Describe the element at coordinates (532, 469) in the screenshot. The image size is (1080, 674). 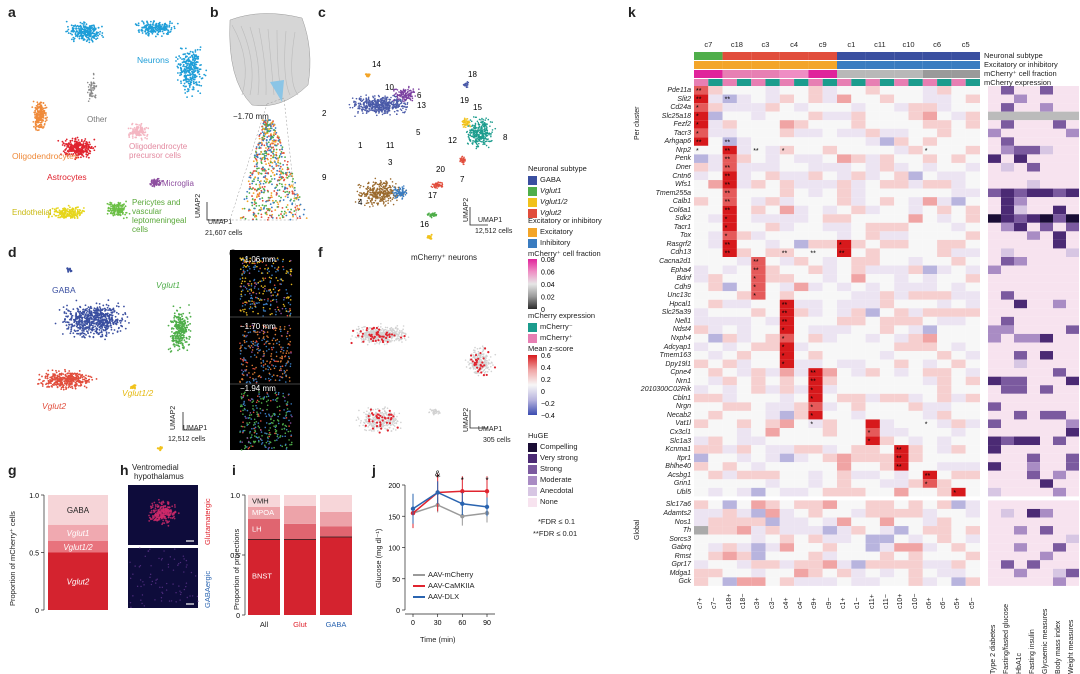
I see `legend-swatch` at that location.